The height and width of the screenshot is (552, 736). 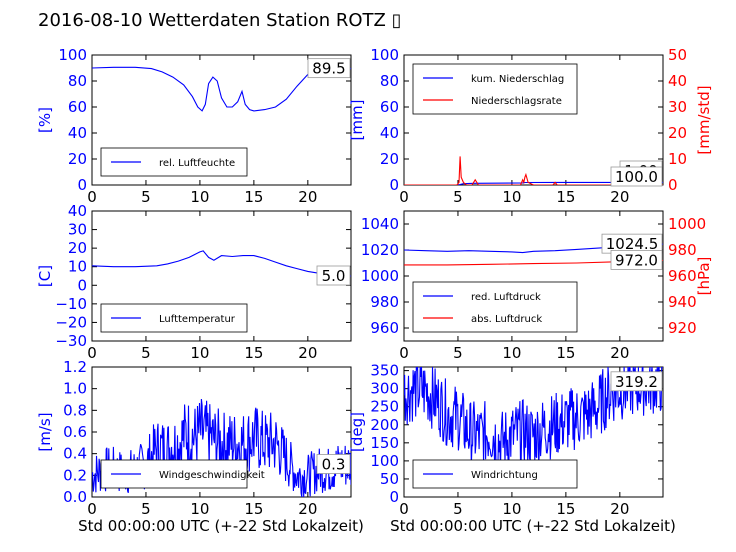 I want to click on y-tick-label: 1000, so click(x=380, y=276).